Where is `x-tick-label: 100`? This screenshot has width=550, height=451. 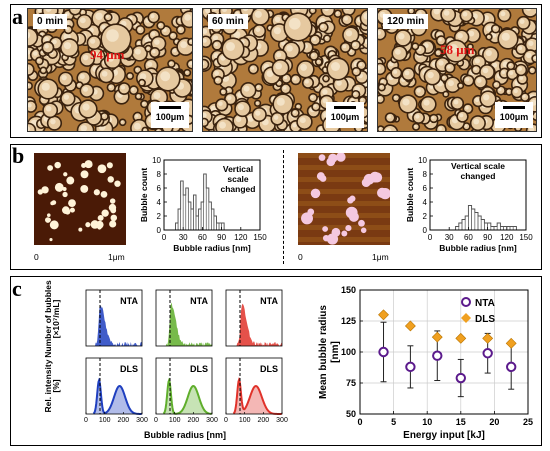
x-tick-label: 100 is located at coordinates (175, 420).